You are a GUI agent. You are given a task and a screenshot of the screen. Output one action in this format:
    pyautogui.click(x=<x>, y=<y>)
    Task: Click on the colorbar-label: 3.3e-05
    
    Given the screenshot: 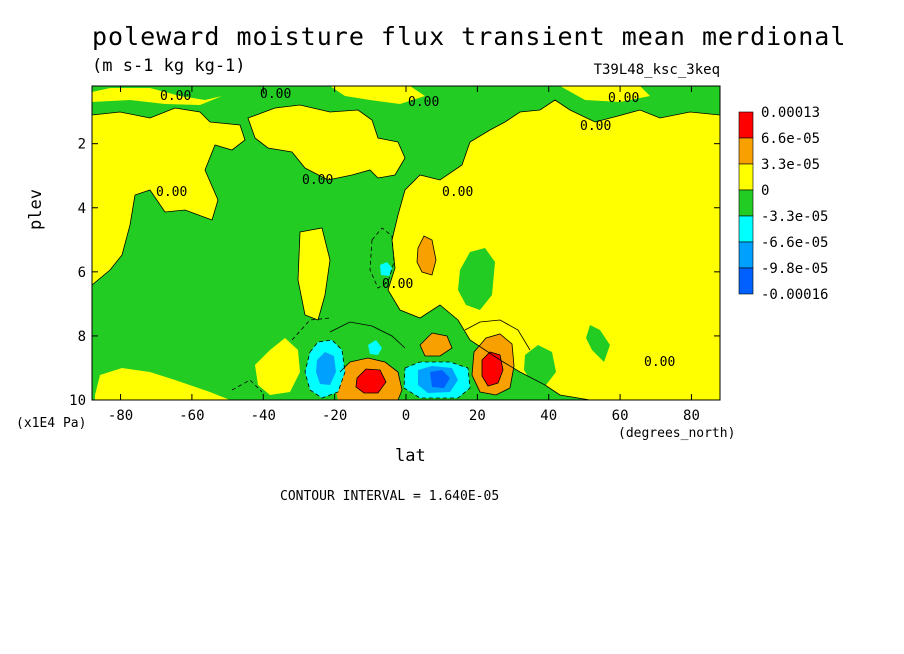 What is the action you would take?
    pyautogui.click(x=790, y=165)
    